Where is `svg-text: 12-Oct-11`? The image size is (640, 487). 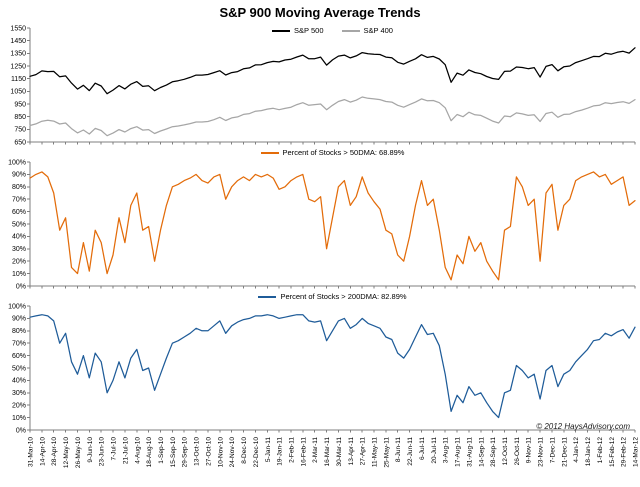 svg-text: 12-Oct-11 is located at coordinates (505, 451).